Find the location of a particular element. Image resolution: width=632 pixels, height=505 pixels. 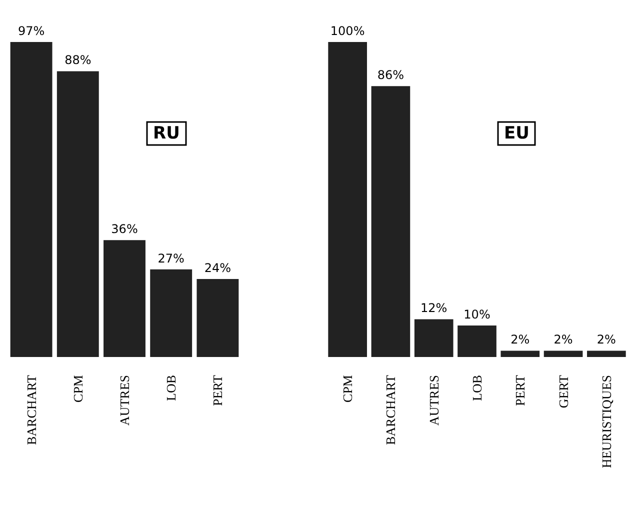

data-label: 12% is located at coordinates (434, 308).